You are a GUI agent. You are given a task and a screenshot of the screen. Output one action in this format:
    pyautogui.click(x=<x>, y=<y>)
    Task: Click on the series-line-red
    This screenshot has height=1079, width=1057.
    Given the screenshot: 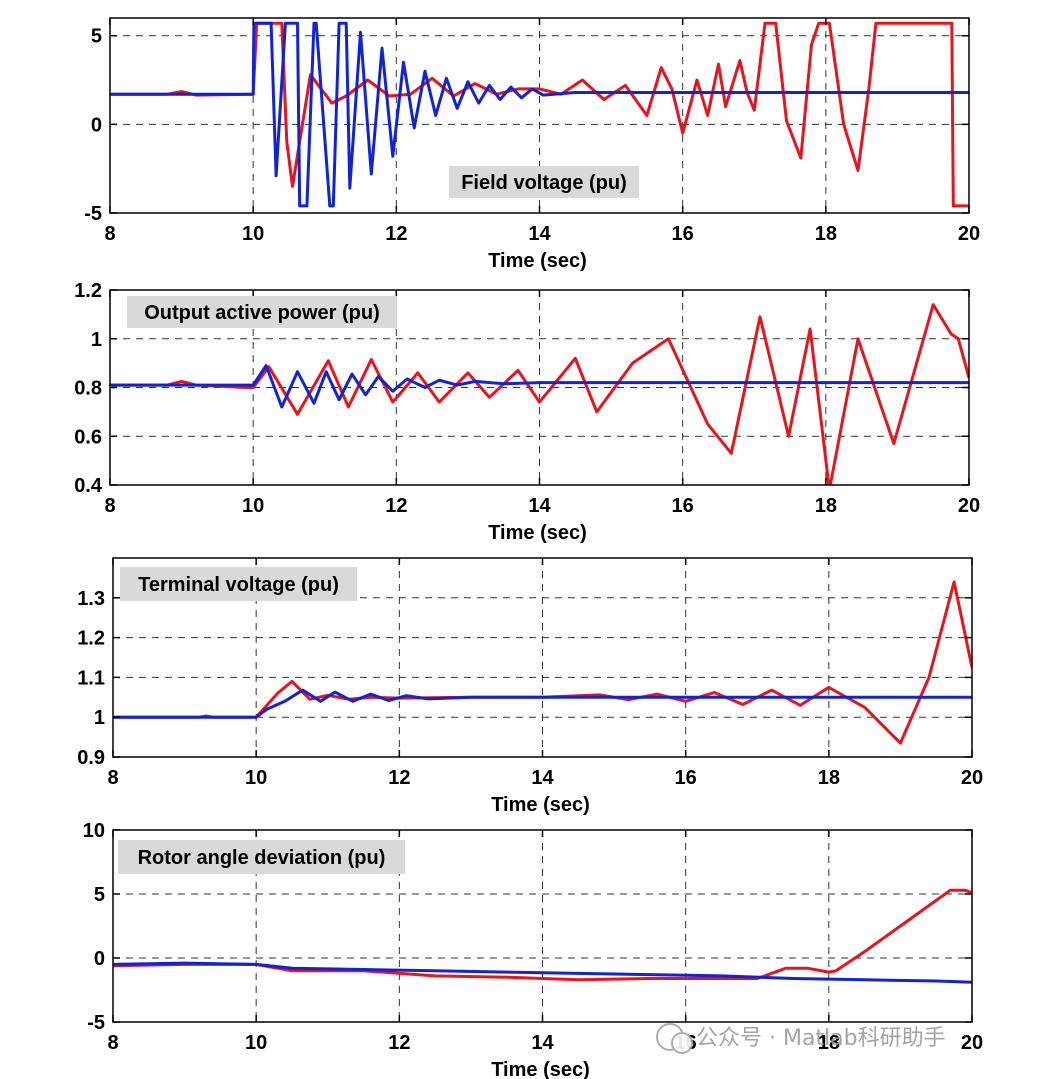 What is the action you would take?
    pyautogui.click(x=539, y=394)
    